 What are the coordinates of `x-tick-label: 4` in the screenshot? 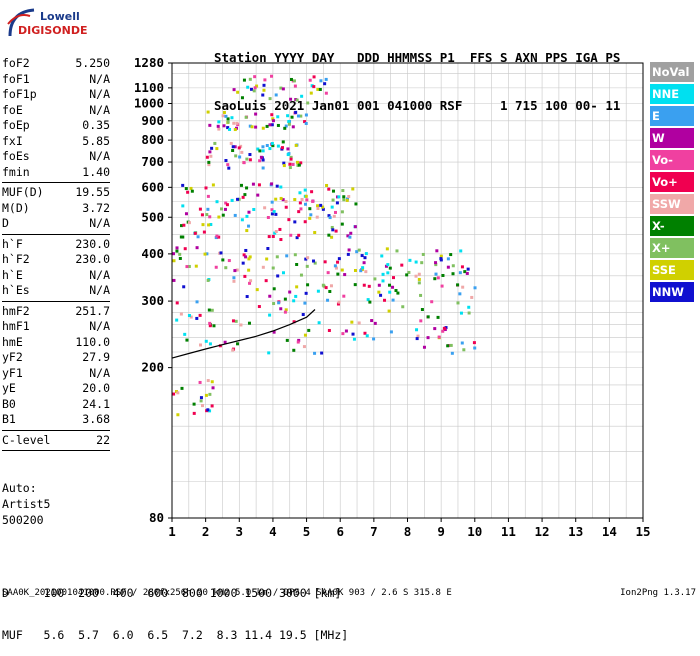 It's located at (273, 531).